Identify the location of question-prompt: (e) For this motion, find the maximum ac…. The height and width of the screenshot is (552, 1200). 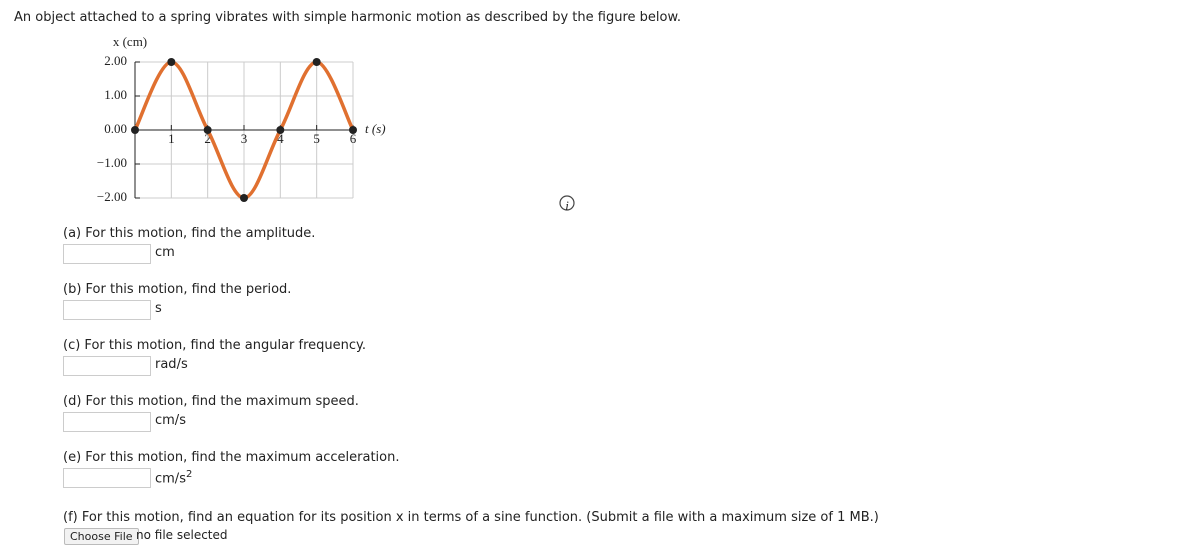
(231, 457).